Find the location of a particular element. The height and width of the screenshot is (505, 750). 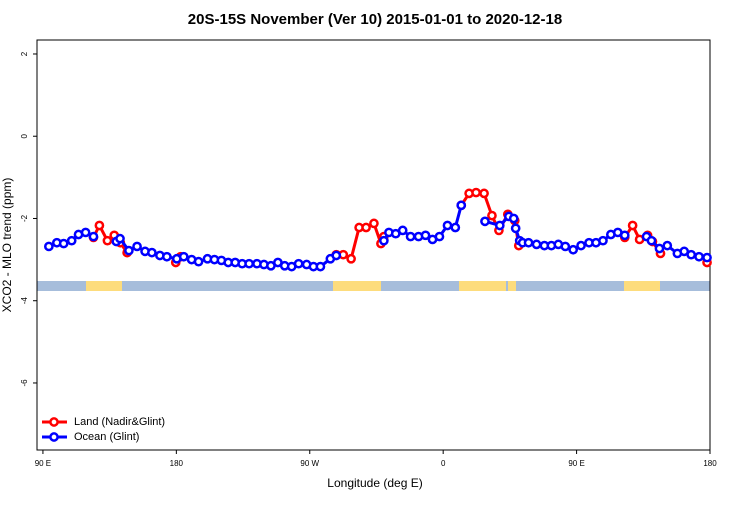

y-tick-label: -6 is located at coordinates (24, 383).